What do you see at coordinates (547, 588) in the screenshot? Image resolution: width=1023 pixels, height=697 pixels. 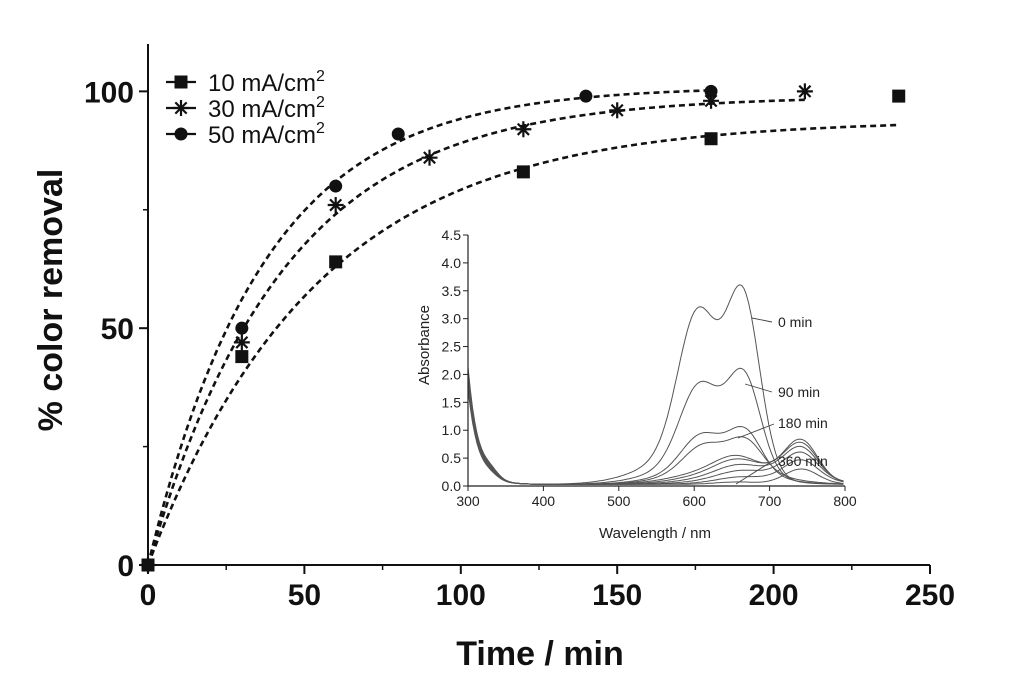 I see `main-x-ticks: 0 50 100 150 200 250` at bounding box center [547, 588].